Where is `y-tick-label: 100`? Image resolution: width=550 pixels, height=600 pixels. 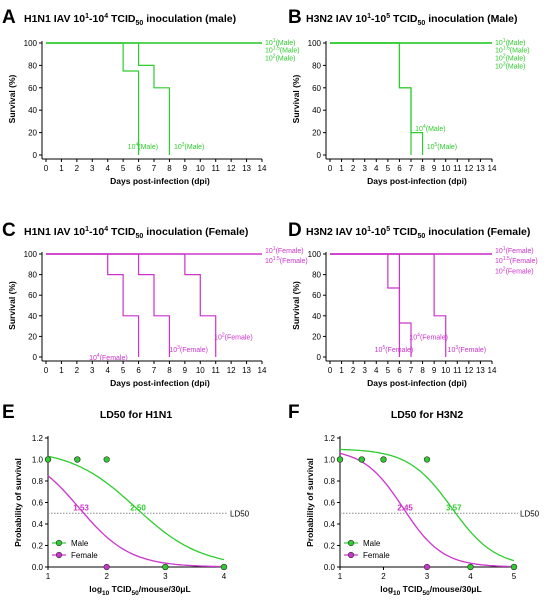 y-tick-label: 100 is located at coordinates (31, 254).